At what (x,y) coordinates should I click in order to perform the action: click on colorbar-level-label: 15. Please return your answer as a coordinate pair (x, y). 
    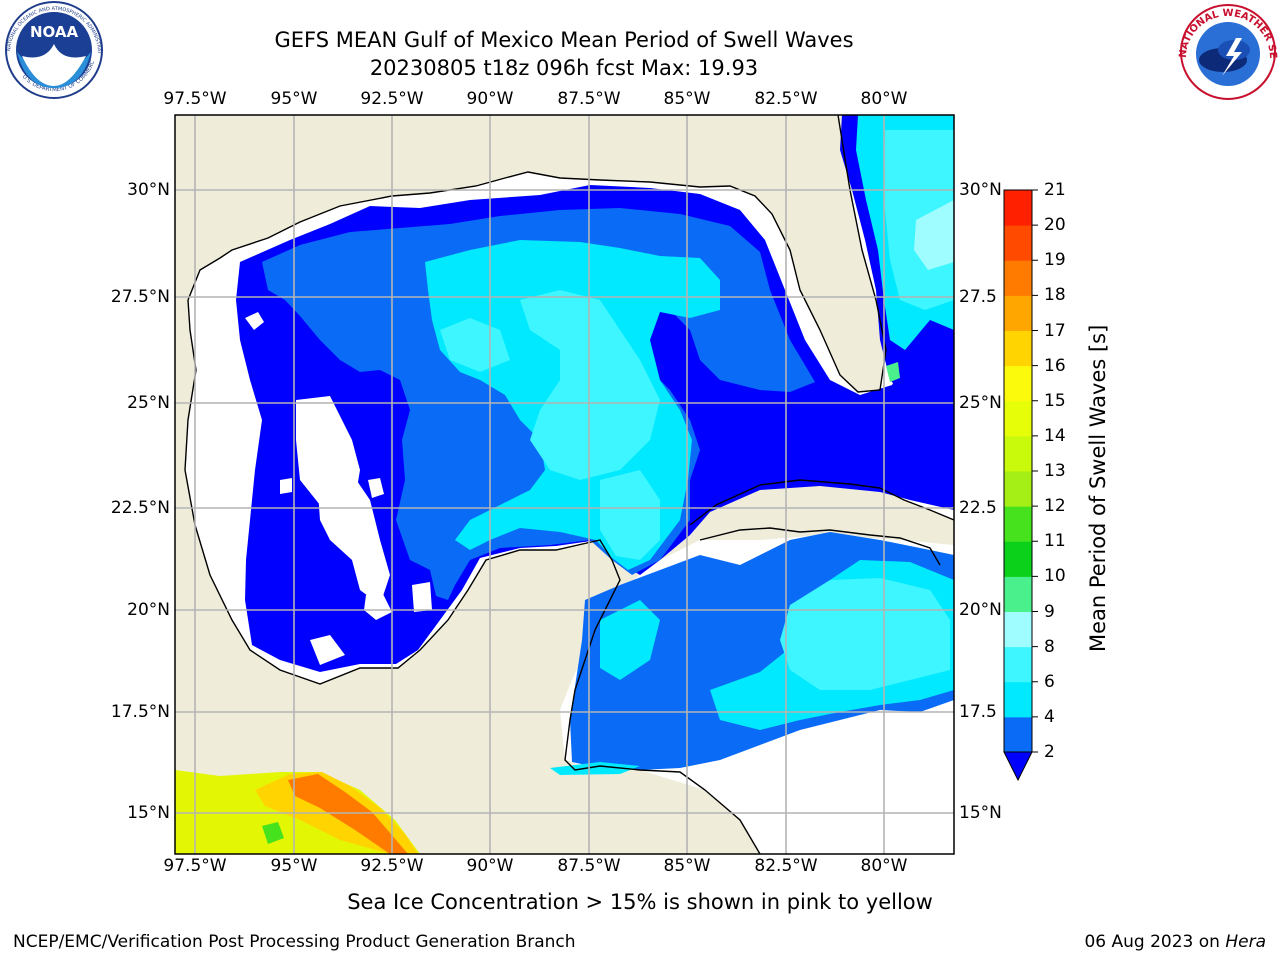
    Looking at the image, I should click on (1055, 400).